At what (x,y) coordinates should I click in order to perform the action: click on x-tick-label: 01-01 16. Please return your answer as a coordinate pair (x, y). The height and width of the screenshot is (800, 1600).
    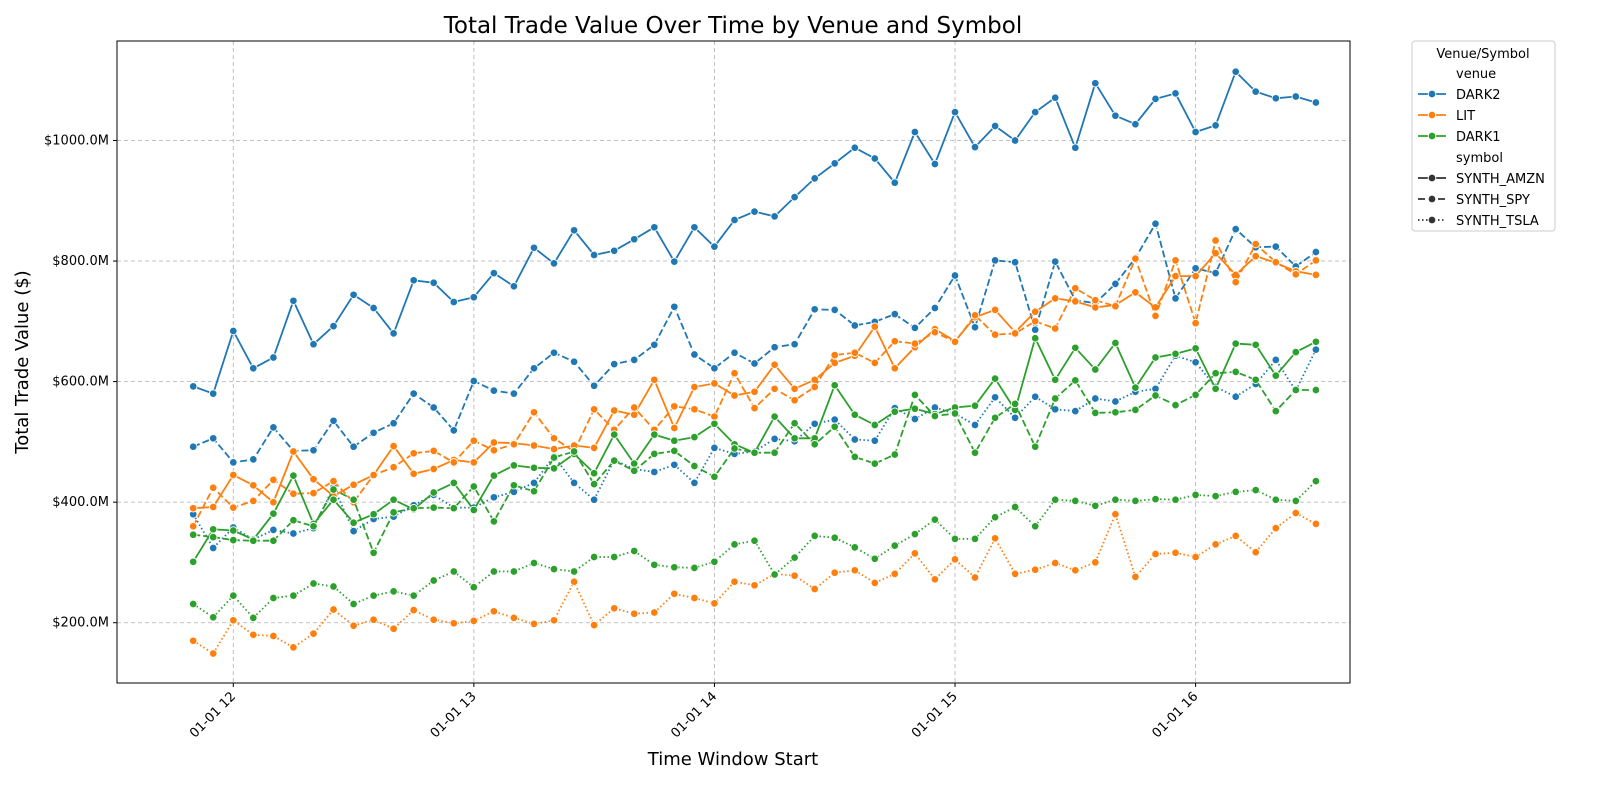
    Looking at the image, I should click on (1176, 715).